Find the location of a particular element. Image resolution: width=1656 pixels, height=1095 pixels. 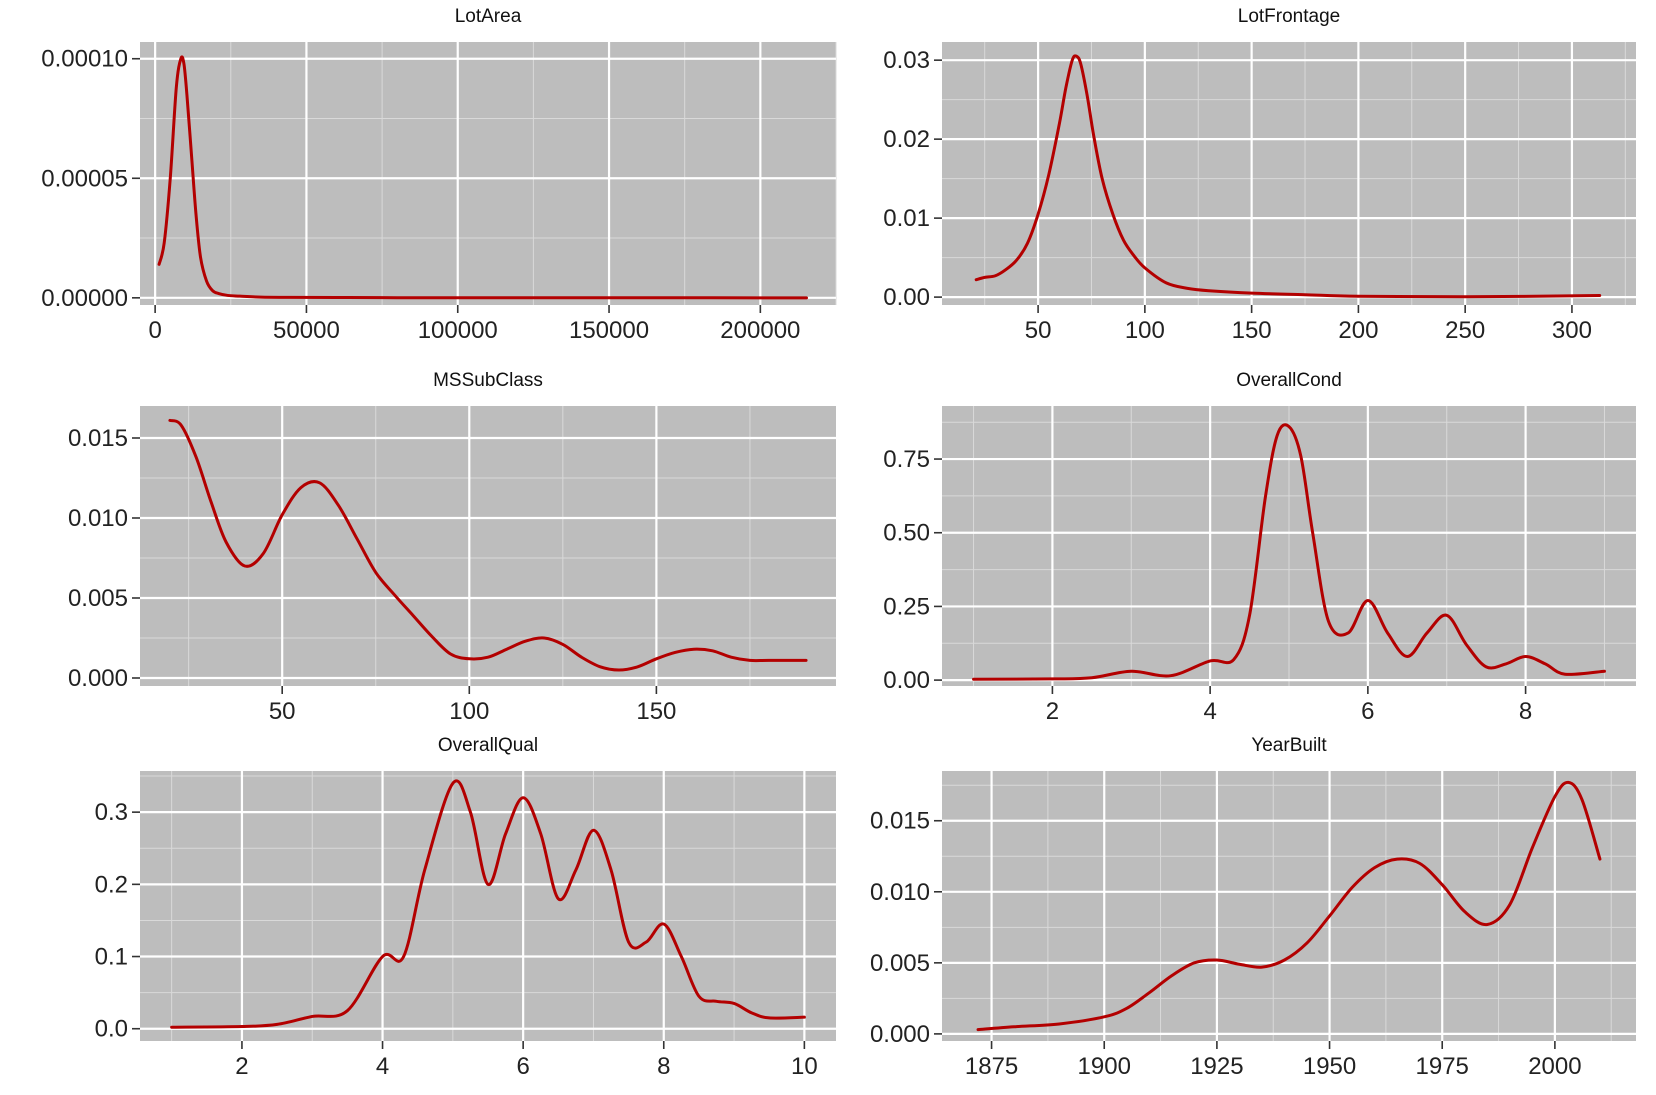

y-tick-label: 0.50 is located at coordinates (906, 533).